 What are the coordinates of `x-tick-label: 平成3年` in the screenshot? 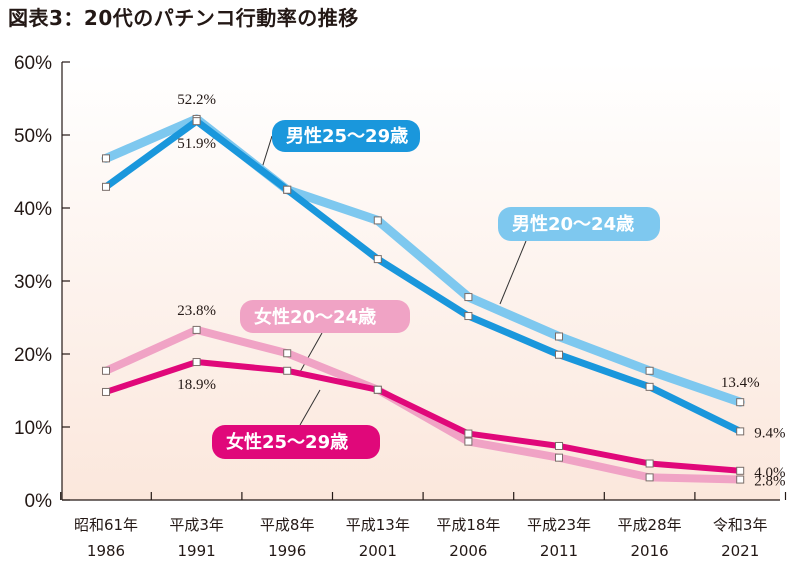 It's located at (196, 525).